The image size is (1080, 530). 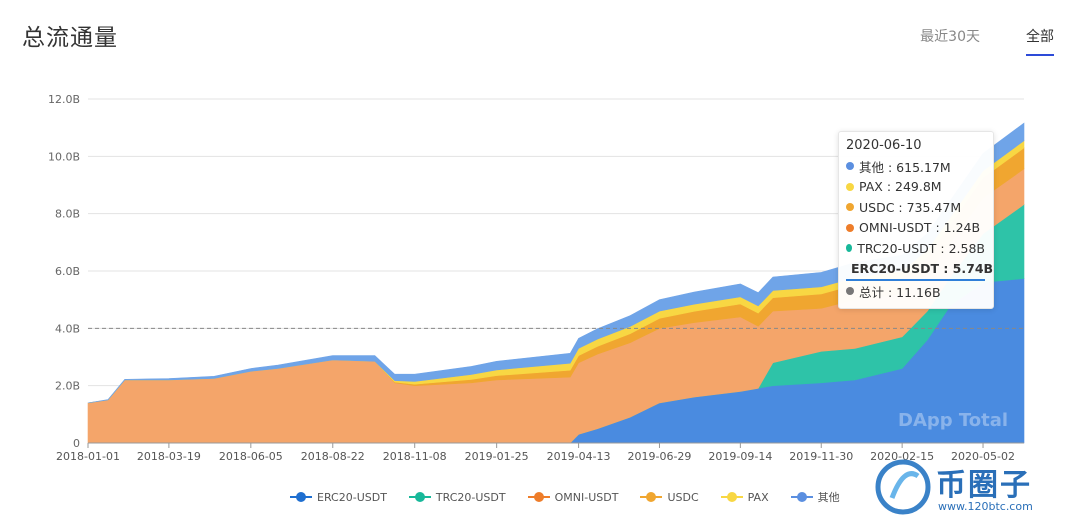 I want to click on legend-item: USDC, so click(x=669, y=497).